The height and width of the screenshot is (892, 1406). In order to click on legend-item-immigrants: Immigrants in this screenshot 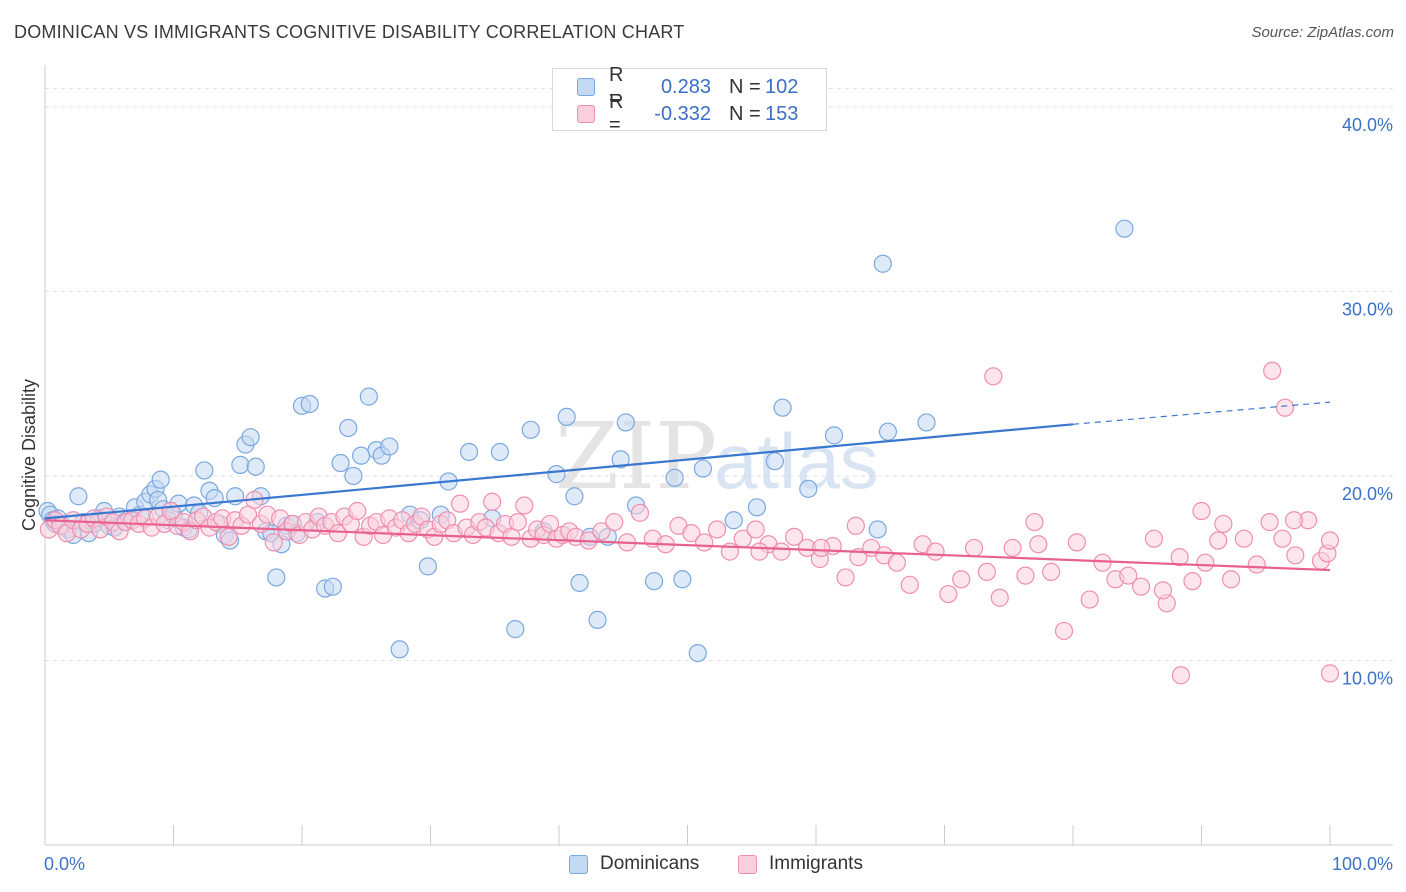, I will do `click(800, 864)`.